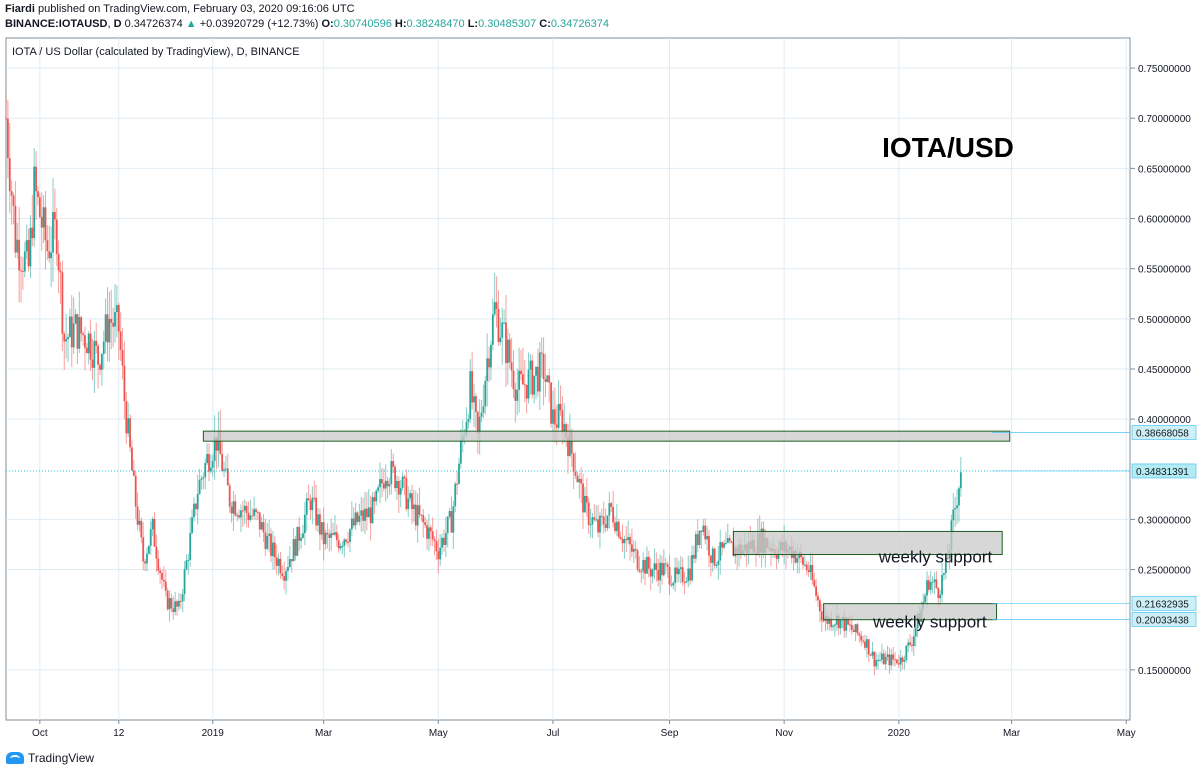 This screenshot has height=776, width=1200. Describe the element at coordinates (784, 733) in the screenshot. I see `x-tick-label: Nov` at that location.